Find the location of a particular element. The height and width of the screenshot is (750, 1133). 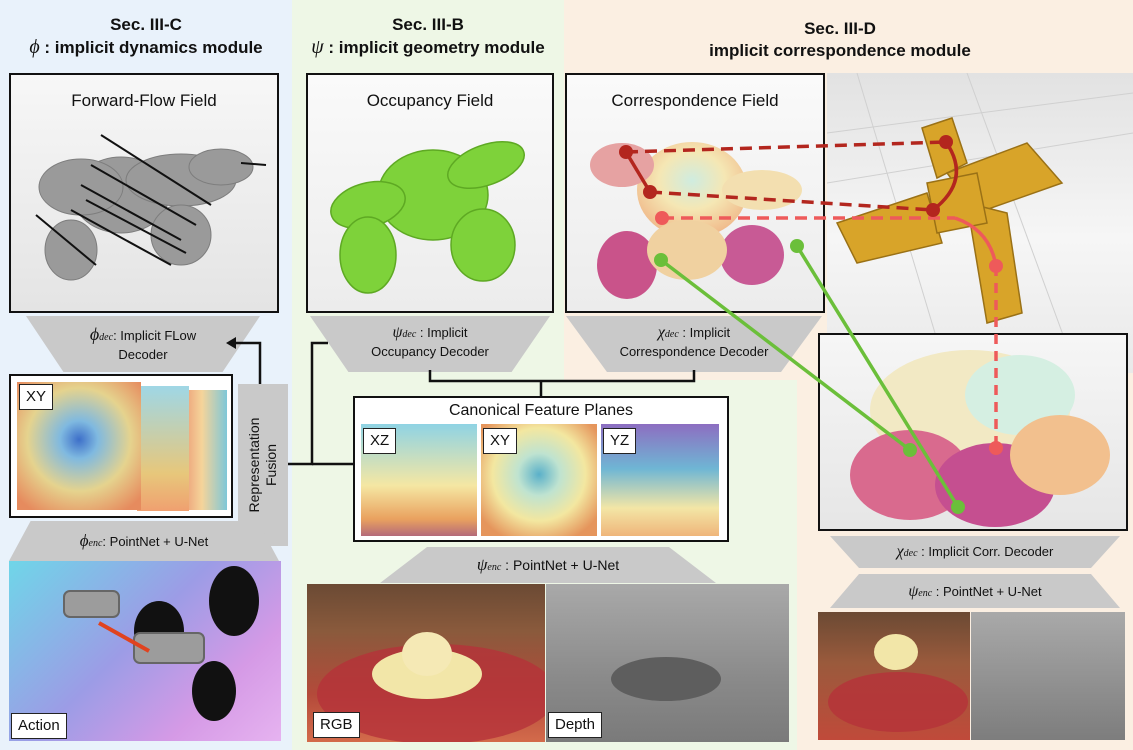

xy-tag: XY is located at coordinates (500, 441).